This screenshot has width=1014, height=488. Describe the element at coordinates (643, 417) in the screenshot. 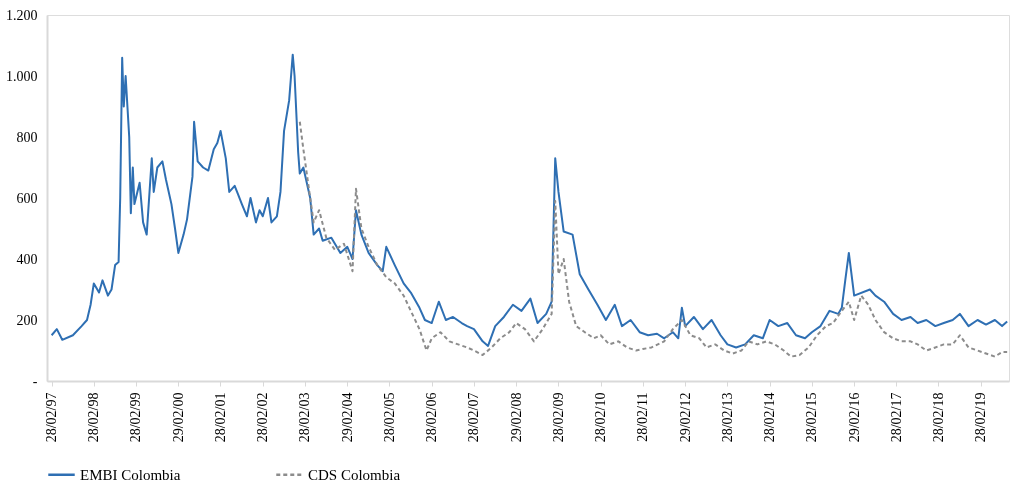

I see `x-tick-label: 28/02/11` at that location.